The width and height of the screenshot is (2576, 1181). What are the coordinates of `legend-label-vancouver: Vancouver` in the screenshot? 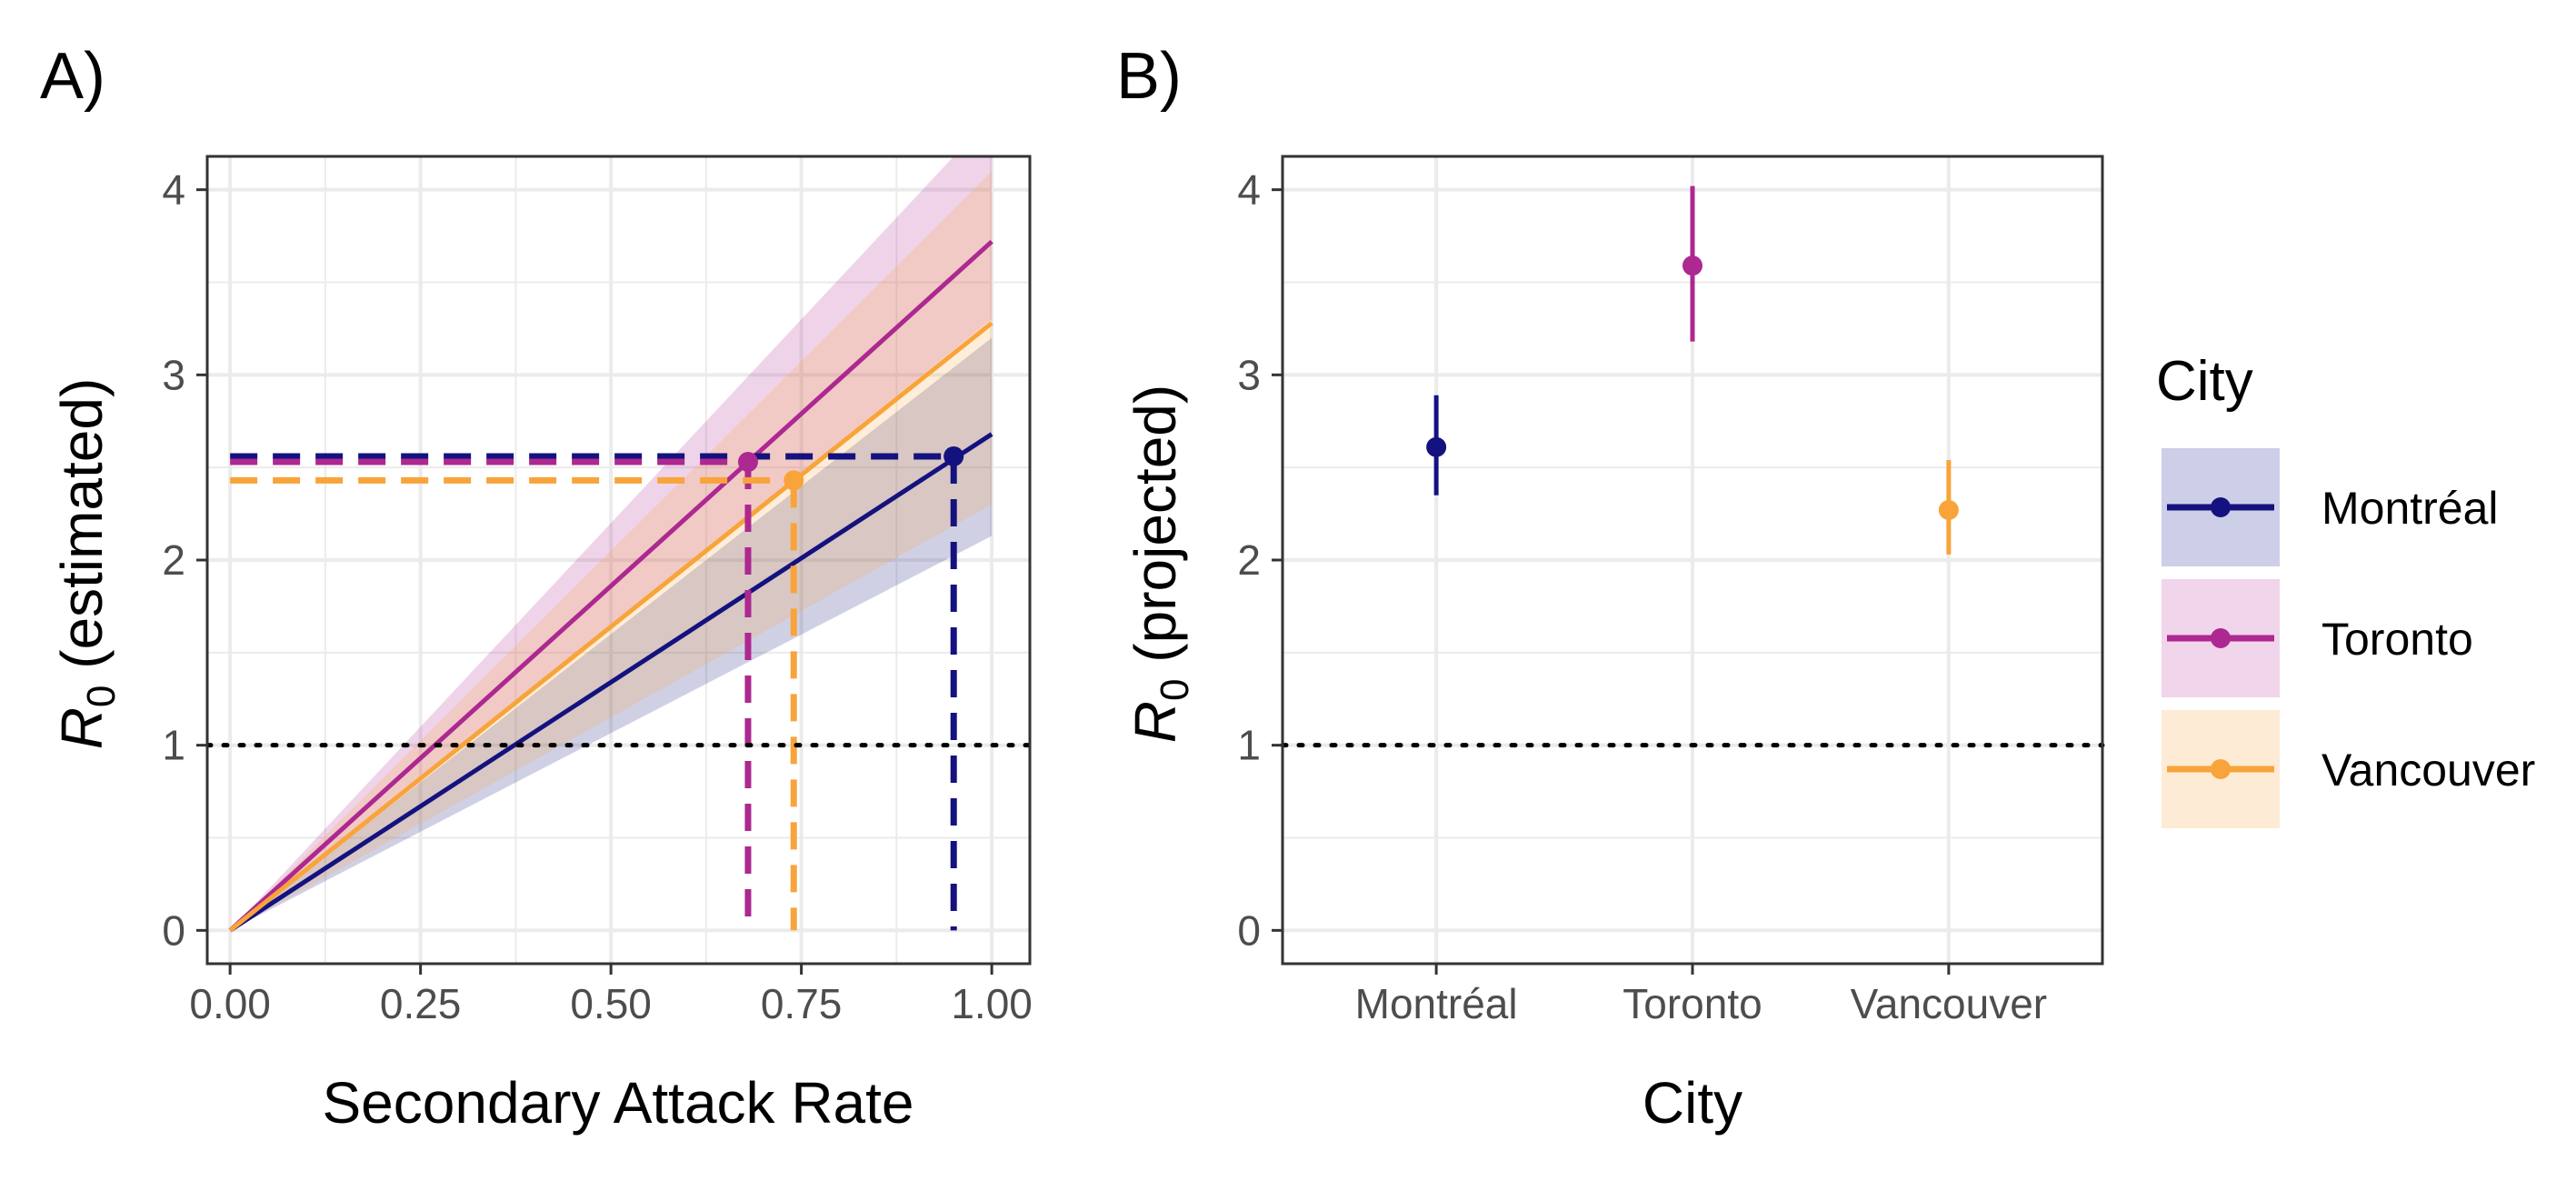 It's located at (2428, 770).